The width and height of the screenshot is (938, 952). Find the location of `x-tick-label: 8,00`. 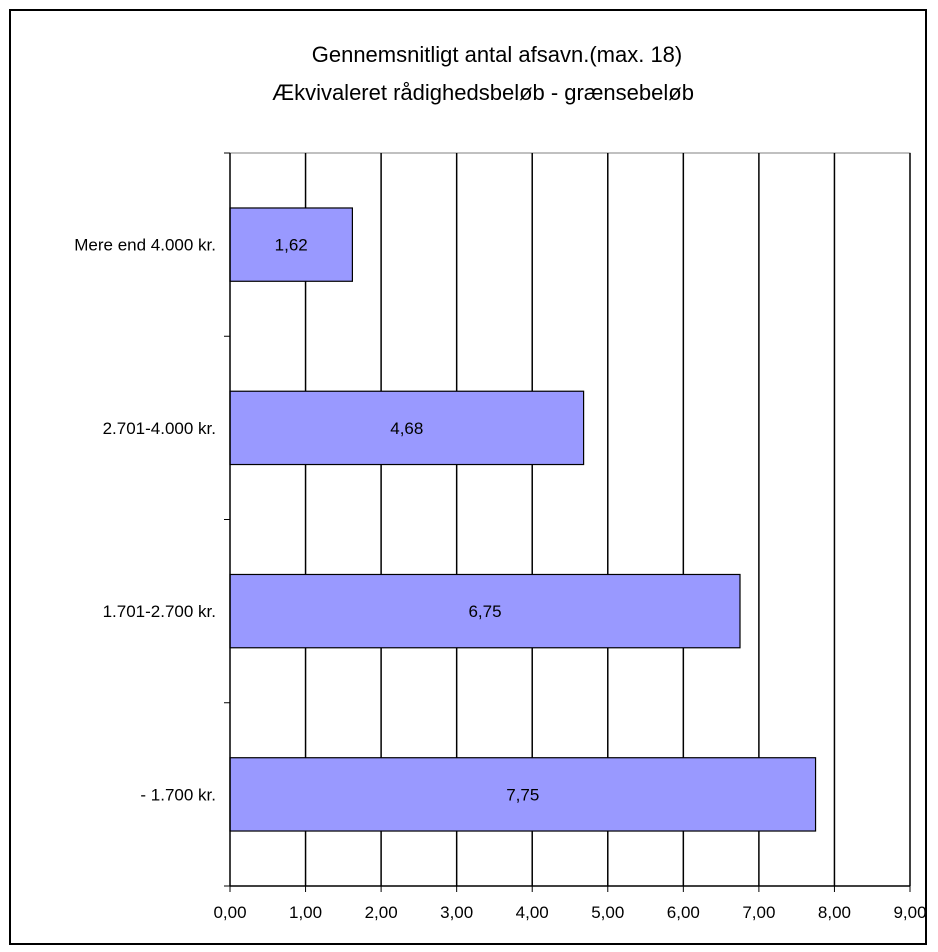

x-tick-label: 8,00 is located at coordinates (834, 912).